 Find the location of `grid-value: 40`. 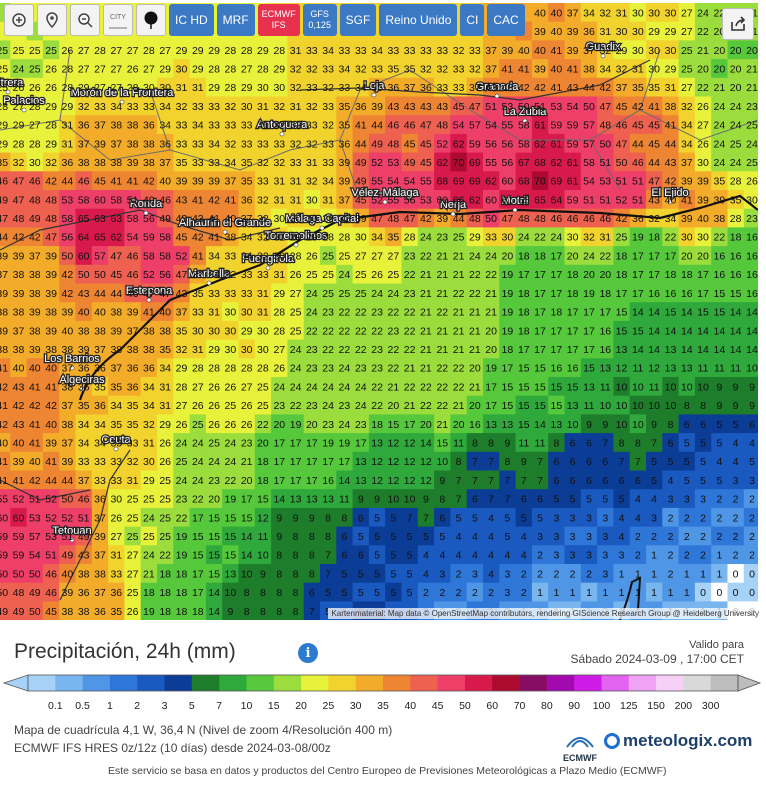

grid-value: 40 is located at coordinates (84, 313).